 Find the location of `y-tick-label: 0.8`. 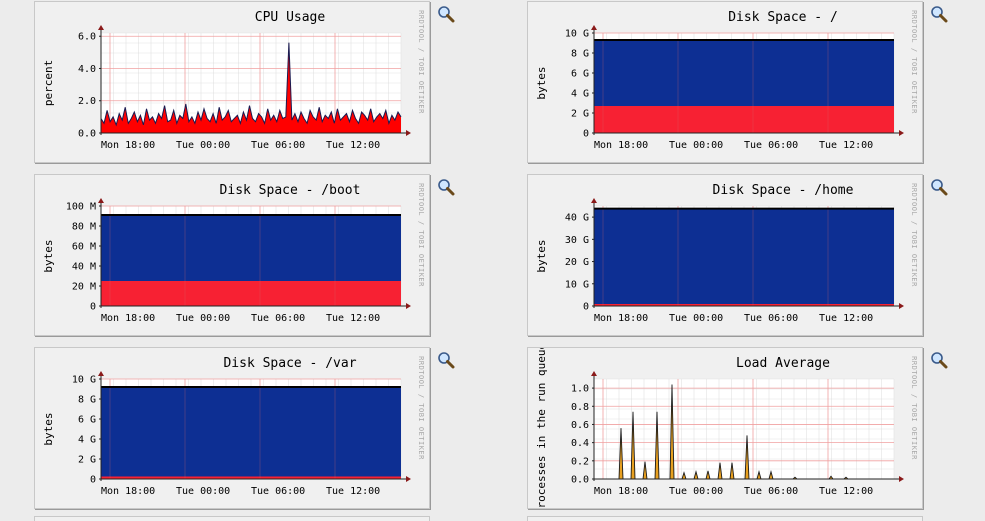

y-tick-label: 0.8 is located at coordinates (580, 407).